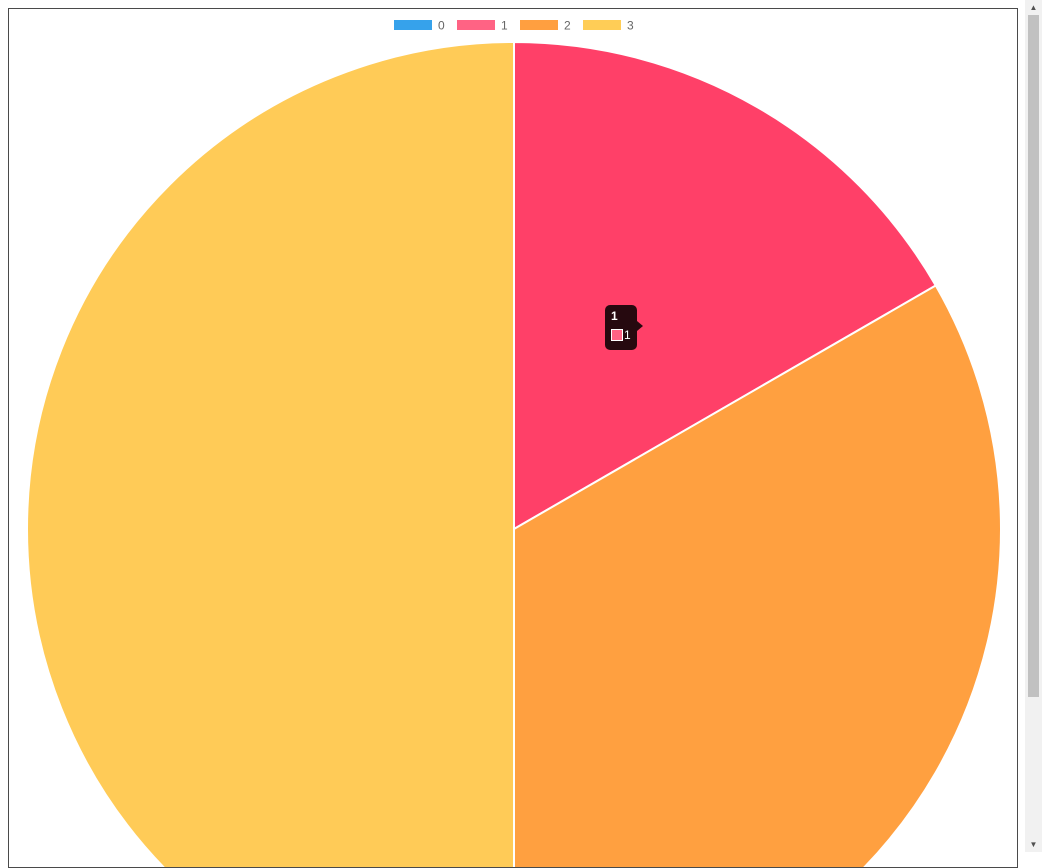  Describe the element at coordinates (441, 26) in the screenshot. I see `legend-label-0: 0` at that location.